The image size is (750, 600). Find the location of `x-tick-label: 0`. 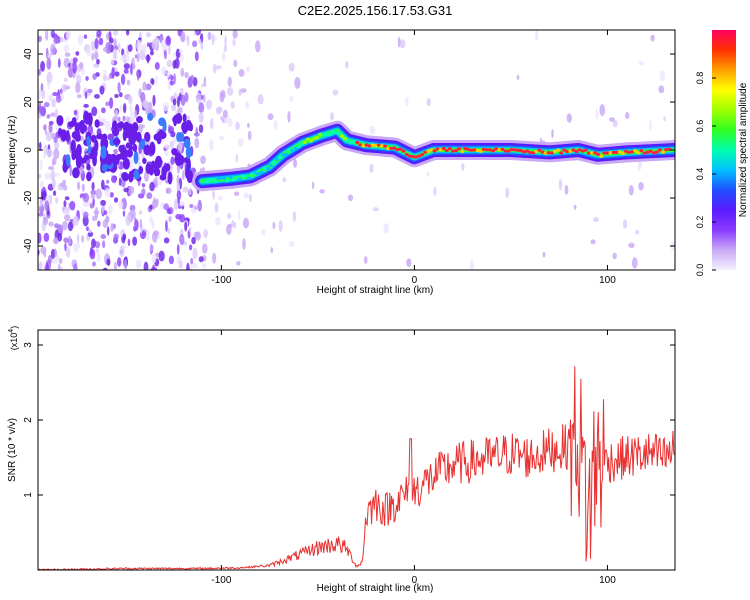

x-tick-label: 0 is located at coordinates (415, 580).